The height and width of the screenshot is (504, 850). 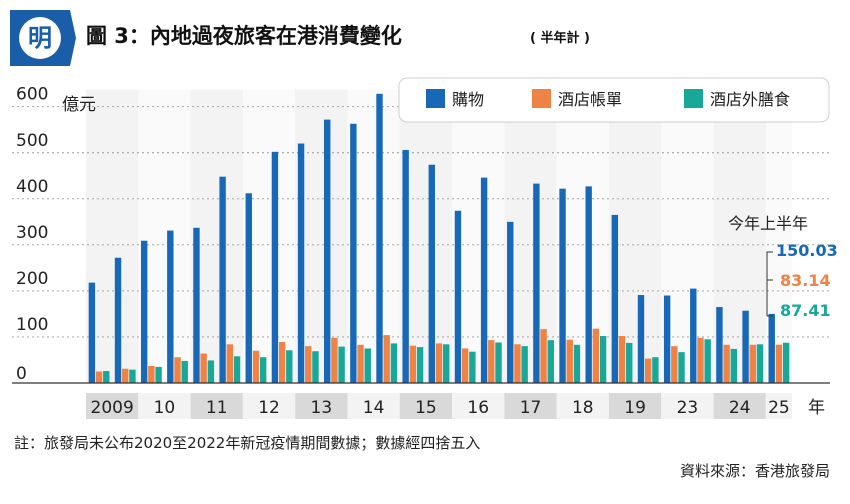 I want to click on x-tick-label: 12, so click(x=269, y=408).